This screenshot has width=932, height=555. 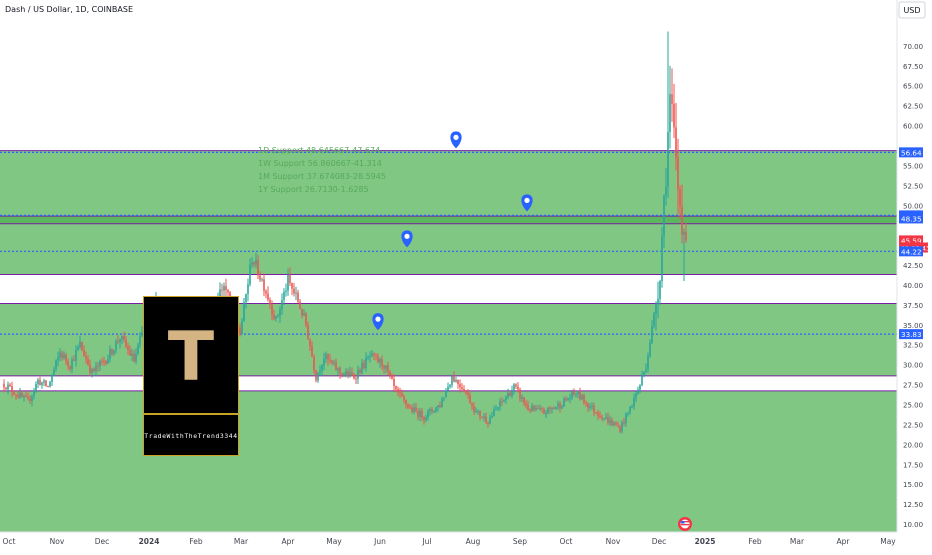 I want to click on time-tick-18: Apr, so click(x=844, y=541).